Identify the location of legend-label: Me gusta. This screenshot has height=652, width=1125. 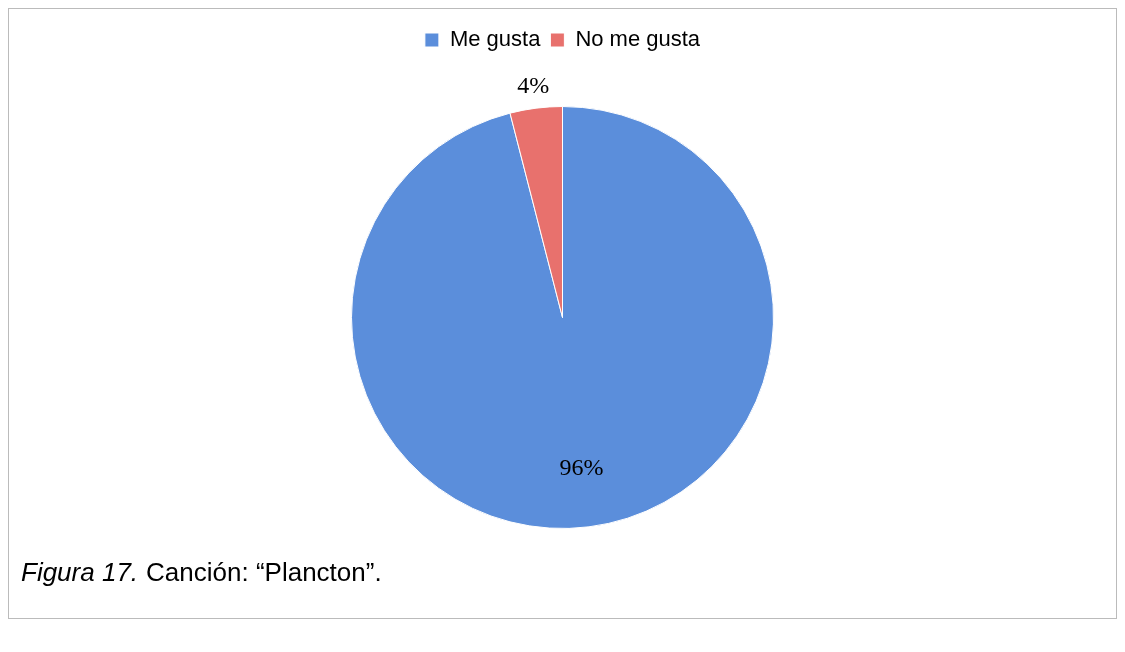
(495, 39).